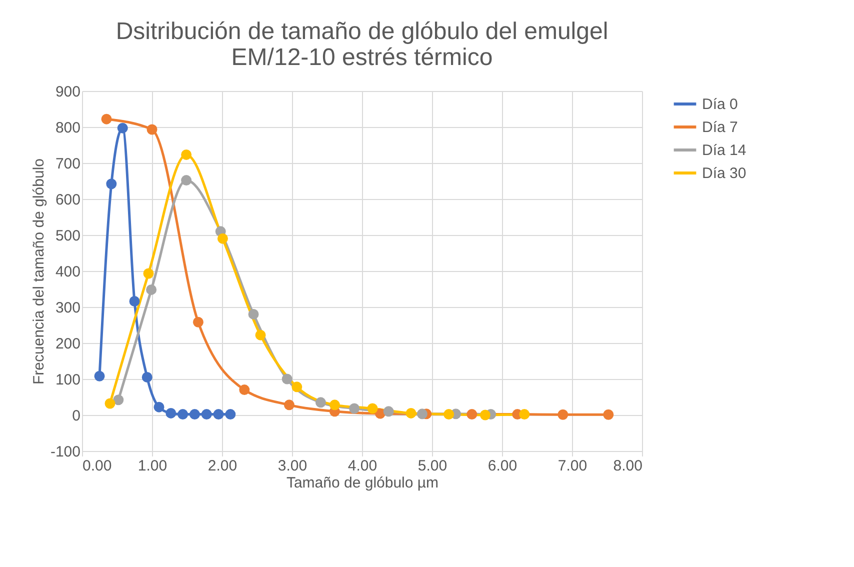 The image size is (854, 567). I want to click on x-axis-title: Tamaño de glóbulo µm, so click(362, 483).